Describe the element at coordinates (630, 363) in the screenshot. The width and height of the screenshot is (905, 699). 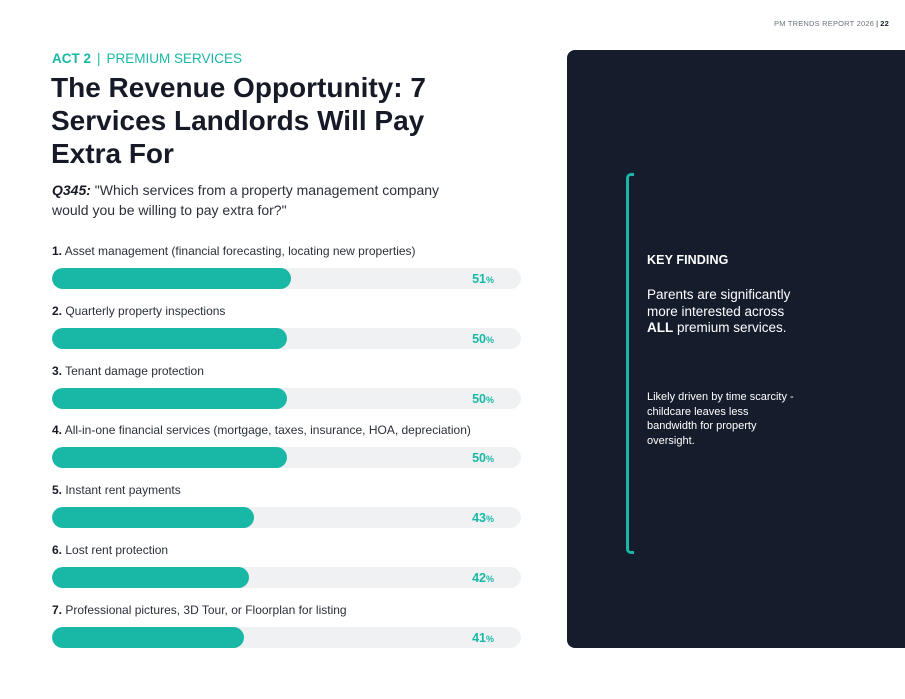
I see `accent-bracket` at that location.